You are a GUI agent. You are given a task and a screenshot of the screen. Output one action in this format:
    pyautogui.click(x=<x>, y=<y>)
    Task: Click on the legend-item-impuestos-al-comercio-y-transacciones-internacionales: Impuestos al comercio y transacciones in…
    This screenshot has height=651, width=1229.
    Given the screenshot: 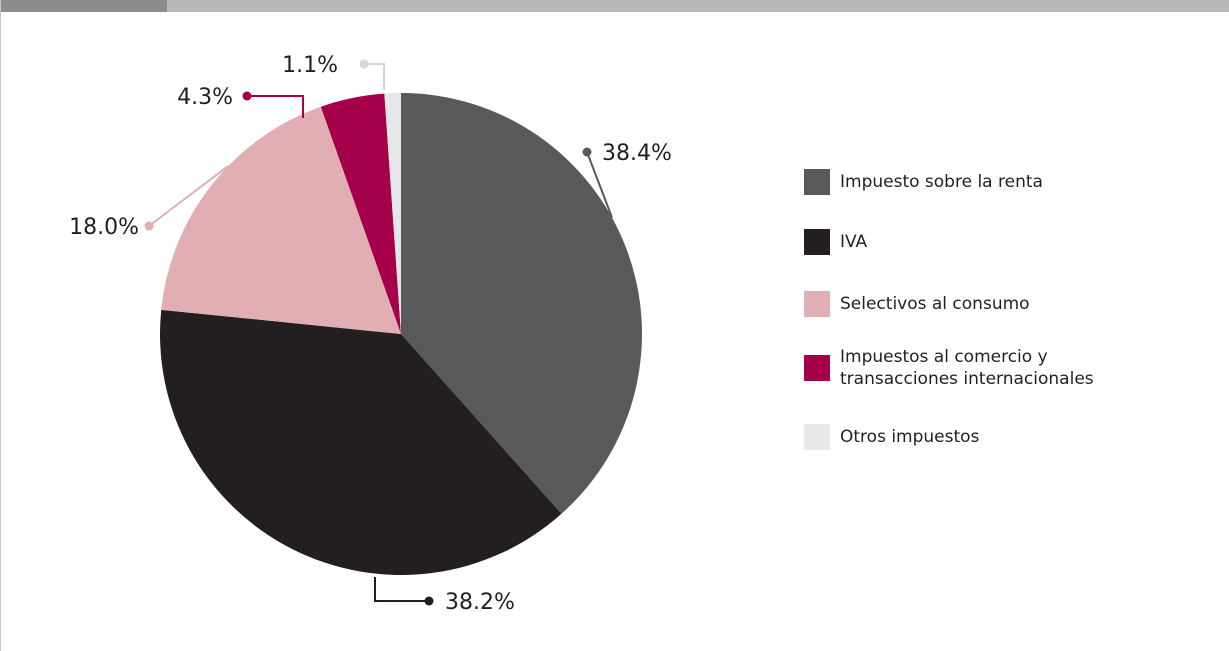 What is the action you would take?
    pyautogui.click(x=949, y=368)
    